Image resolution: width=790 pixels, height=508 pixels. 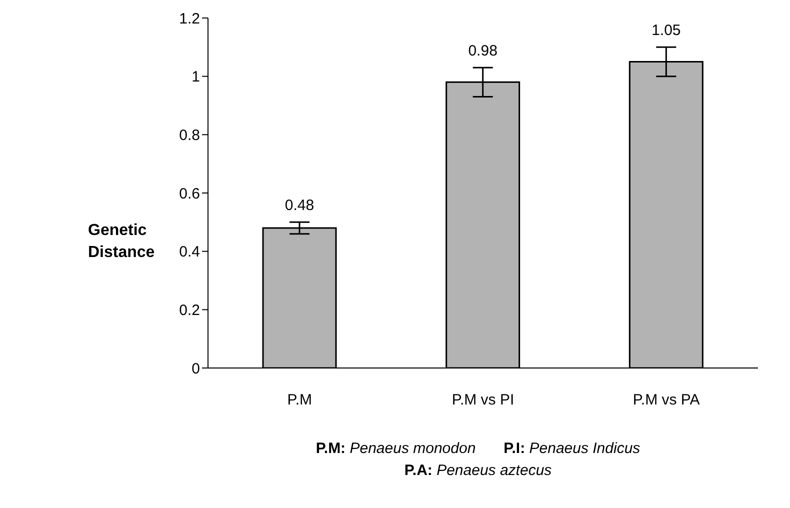 I want to click on data-label: 0.98, so click(x=483, y=51).